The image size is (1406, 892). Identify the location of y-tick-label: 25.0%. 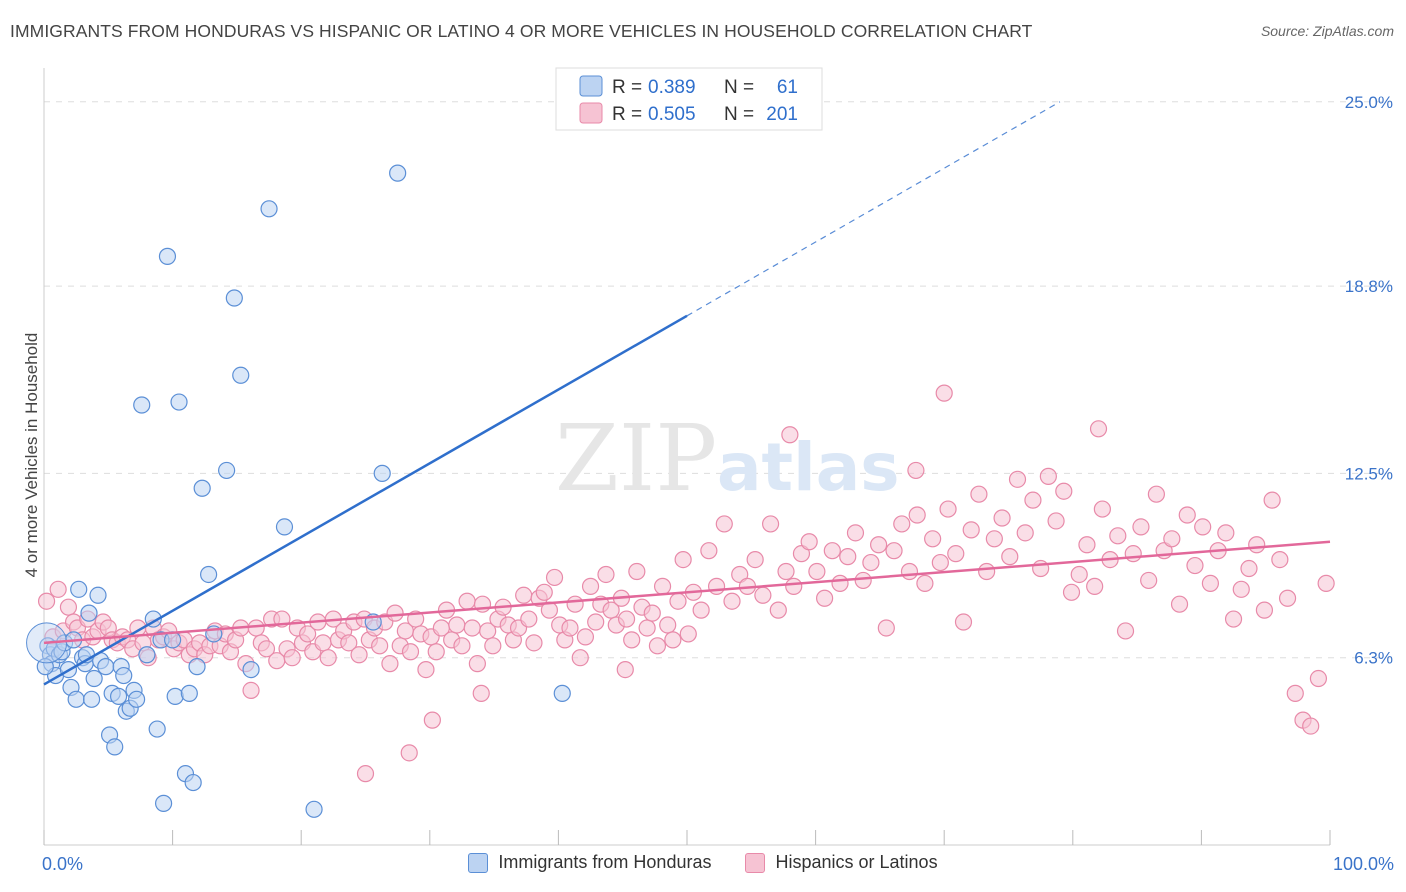
(1369, 102).